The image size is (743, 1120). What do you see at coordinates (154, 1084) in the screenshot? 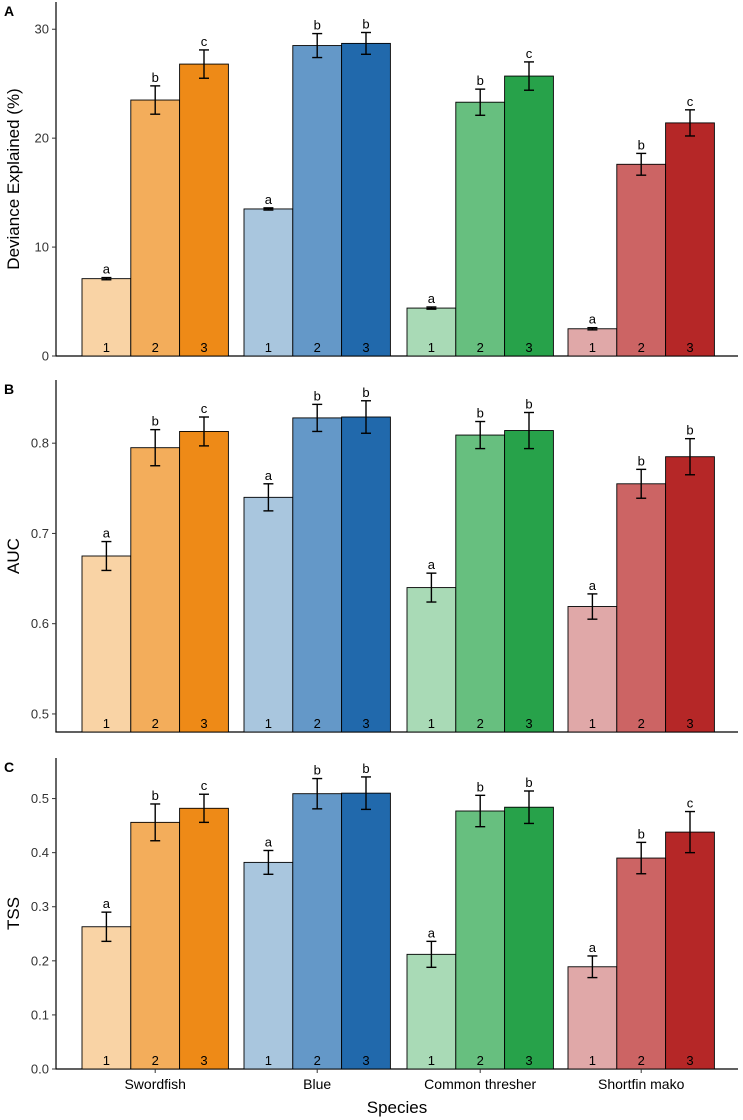
I see `x-tick-label: Swordfish` at bounding box center [154, 1084].